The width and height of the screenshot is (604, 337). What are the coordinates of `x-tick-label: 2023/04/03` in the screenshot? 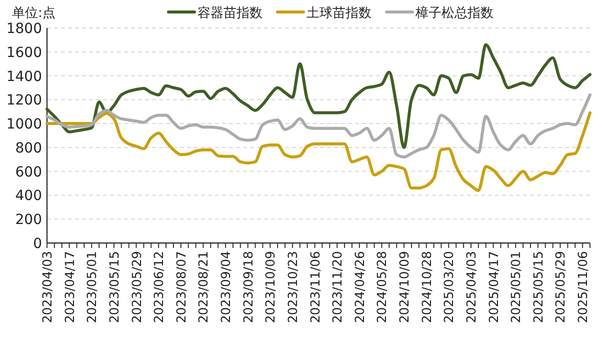 It's located at (47, 287).